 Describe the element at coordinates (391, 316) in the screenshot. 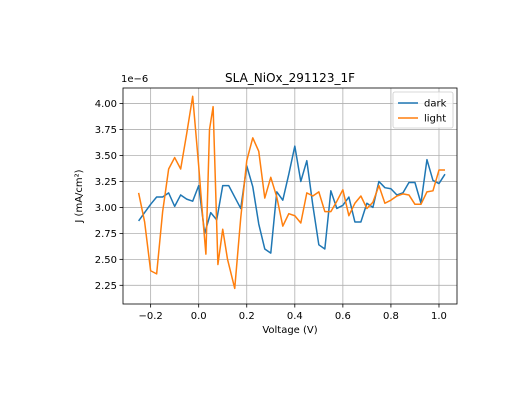

I see `x-tick-label: 0.8` at that location.